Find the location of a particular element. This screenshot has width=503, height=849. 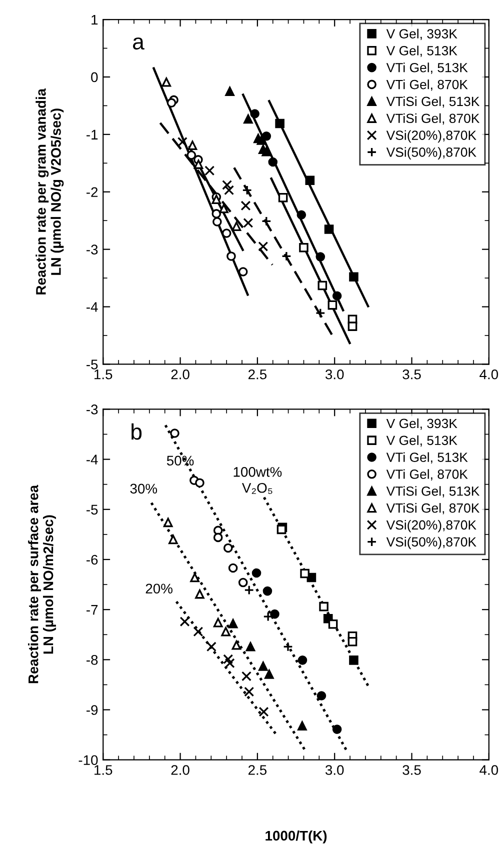

y-tick-label: -2 is located at coordinates (92, 192).